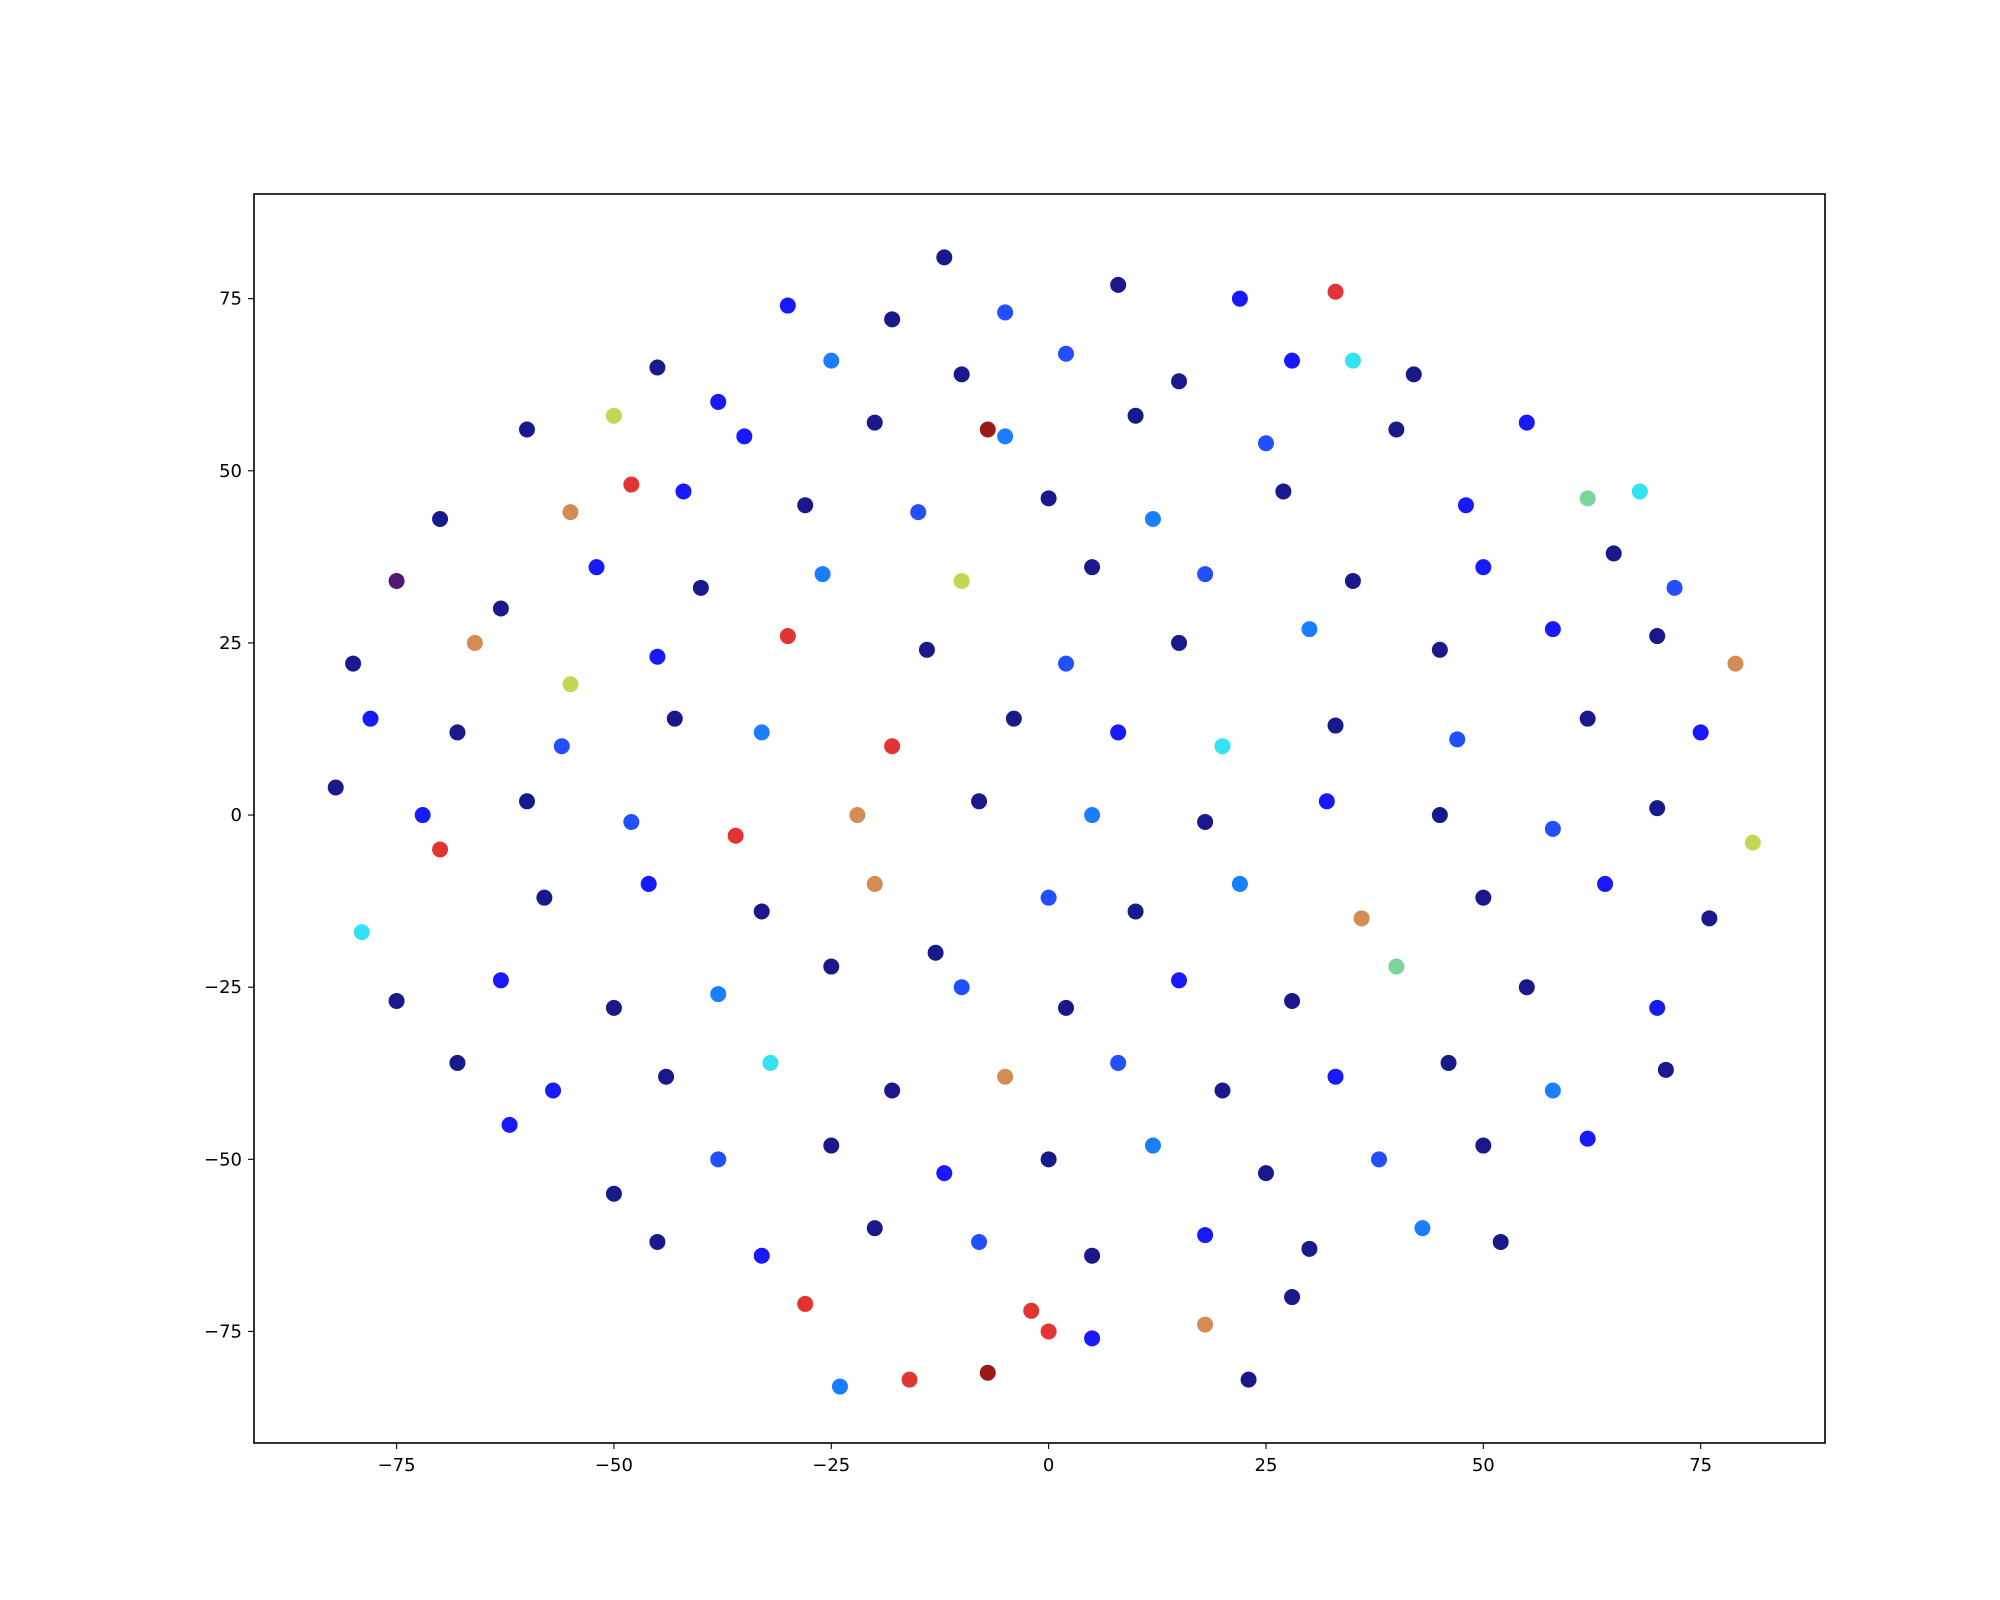 The image size is (2000, 1600). I want to click on x-tick-label: −50, so click(614, 1465).